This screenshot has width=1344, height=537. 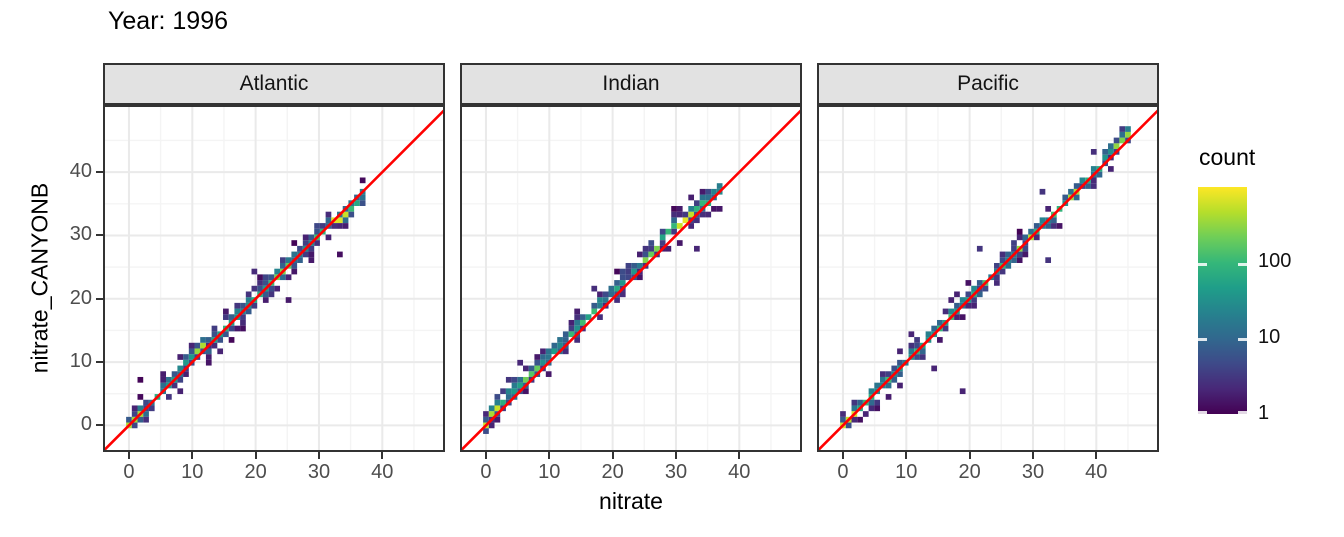 What do you see at coordinates (1222, 300) in the screenshot?
I see `legend-colorbar` at bounding box center [1222, 300].